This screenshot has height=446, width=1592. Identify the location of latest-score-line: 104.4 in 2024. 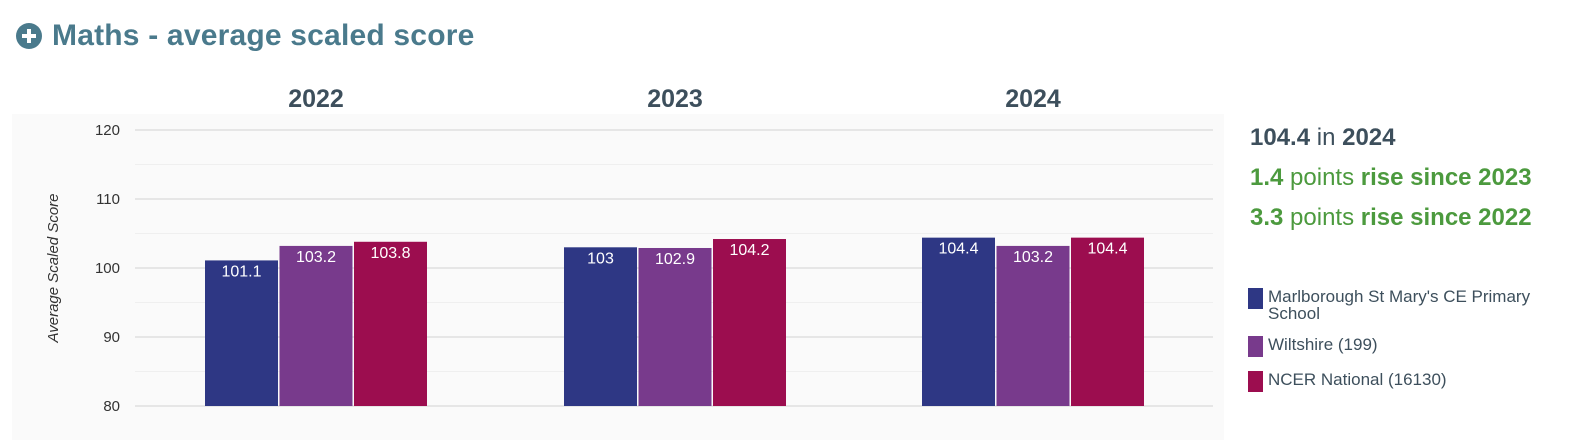
(1415, 138).